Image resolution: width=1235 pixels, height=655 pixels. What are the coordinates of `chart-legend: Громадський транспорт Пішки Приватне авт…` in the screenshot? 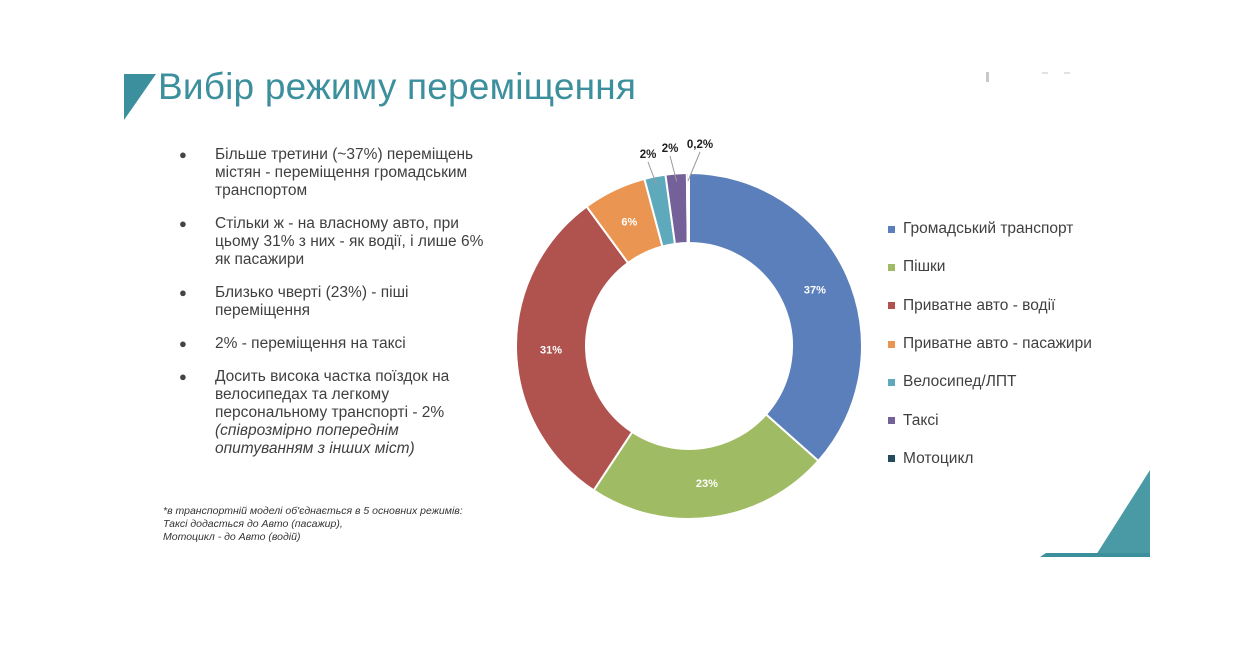 It's located at (990, 344).